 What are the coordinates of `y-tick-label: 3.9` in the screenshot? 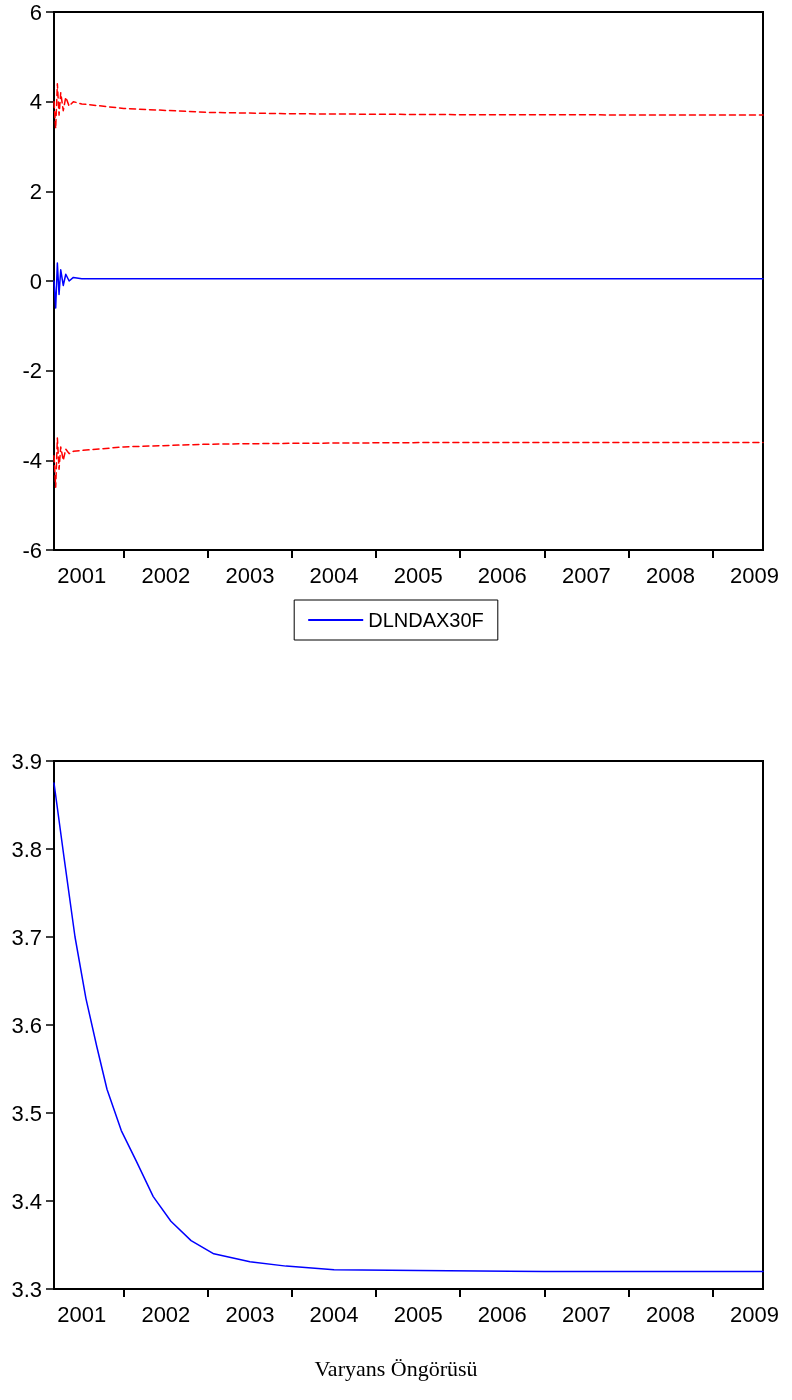 It's located at (26, 761).